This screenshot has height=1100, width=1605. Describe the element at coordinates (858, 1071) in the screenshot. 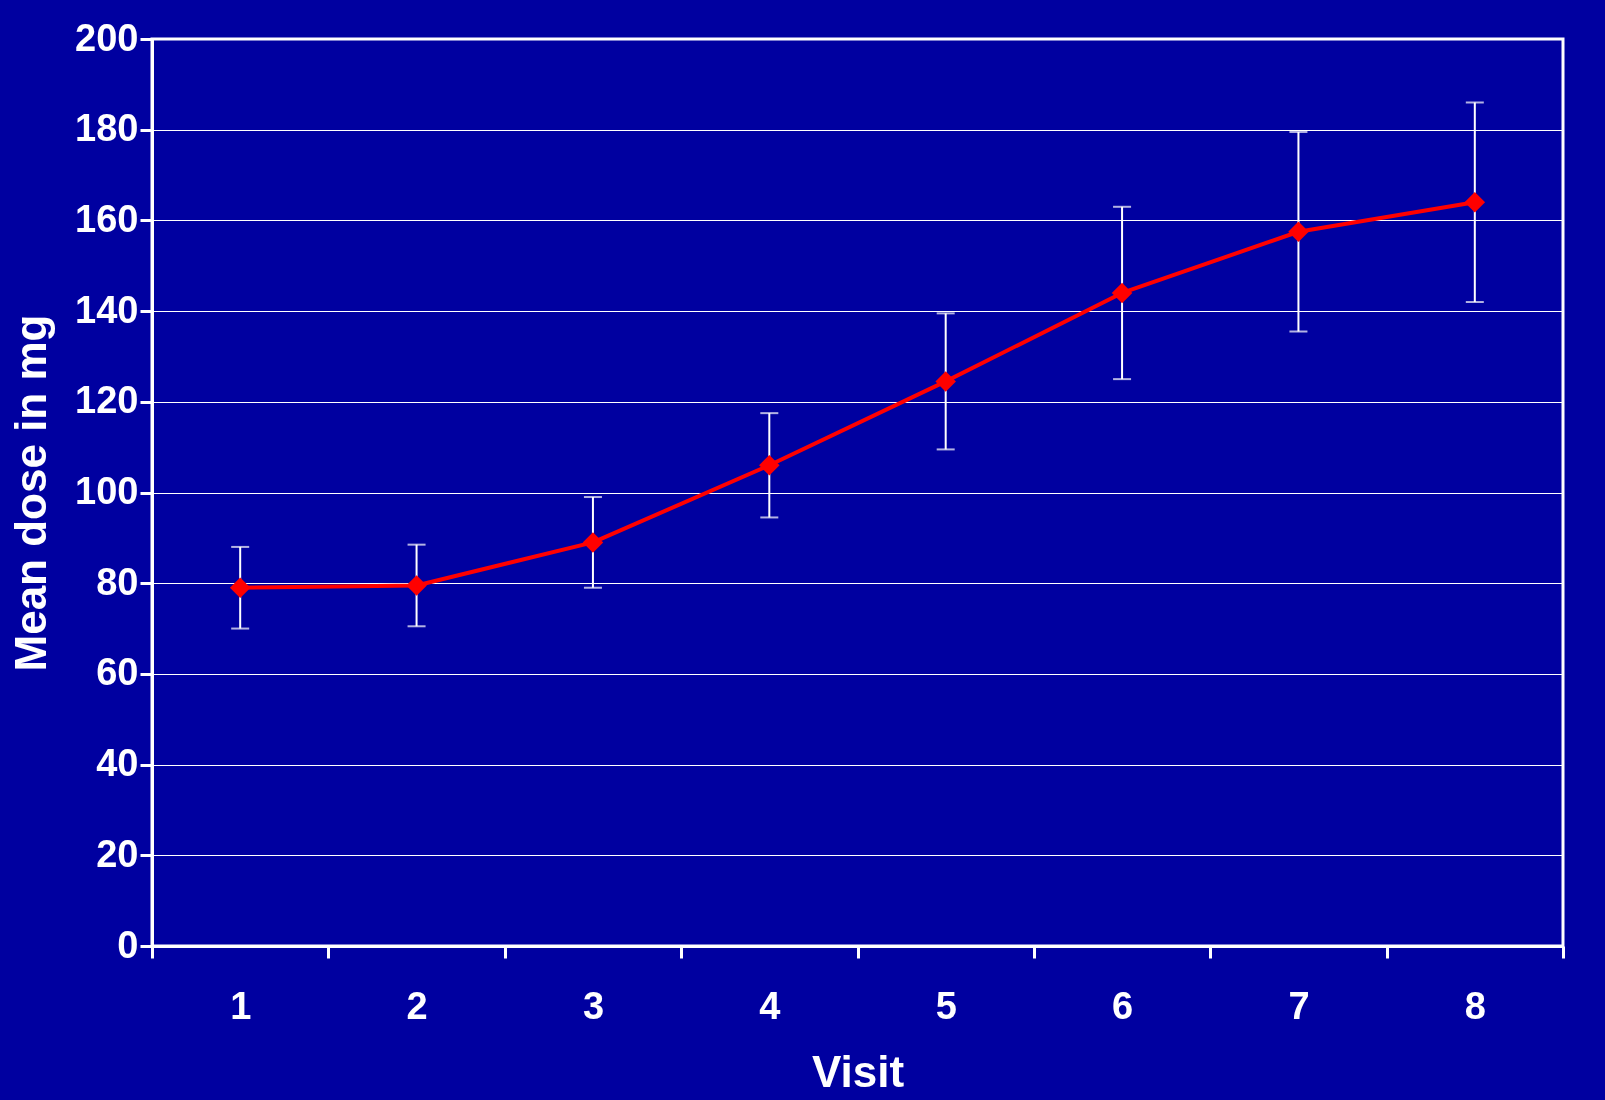

I see `x-axis-title: Visit` at that location.